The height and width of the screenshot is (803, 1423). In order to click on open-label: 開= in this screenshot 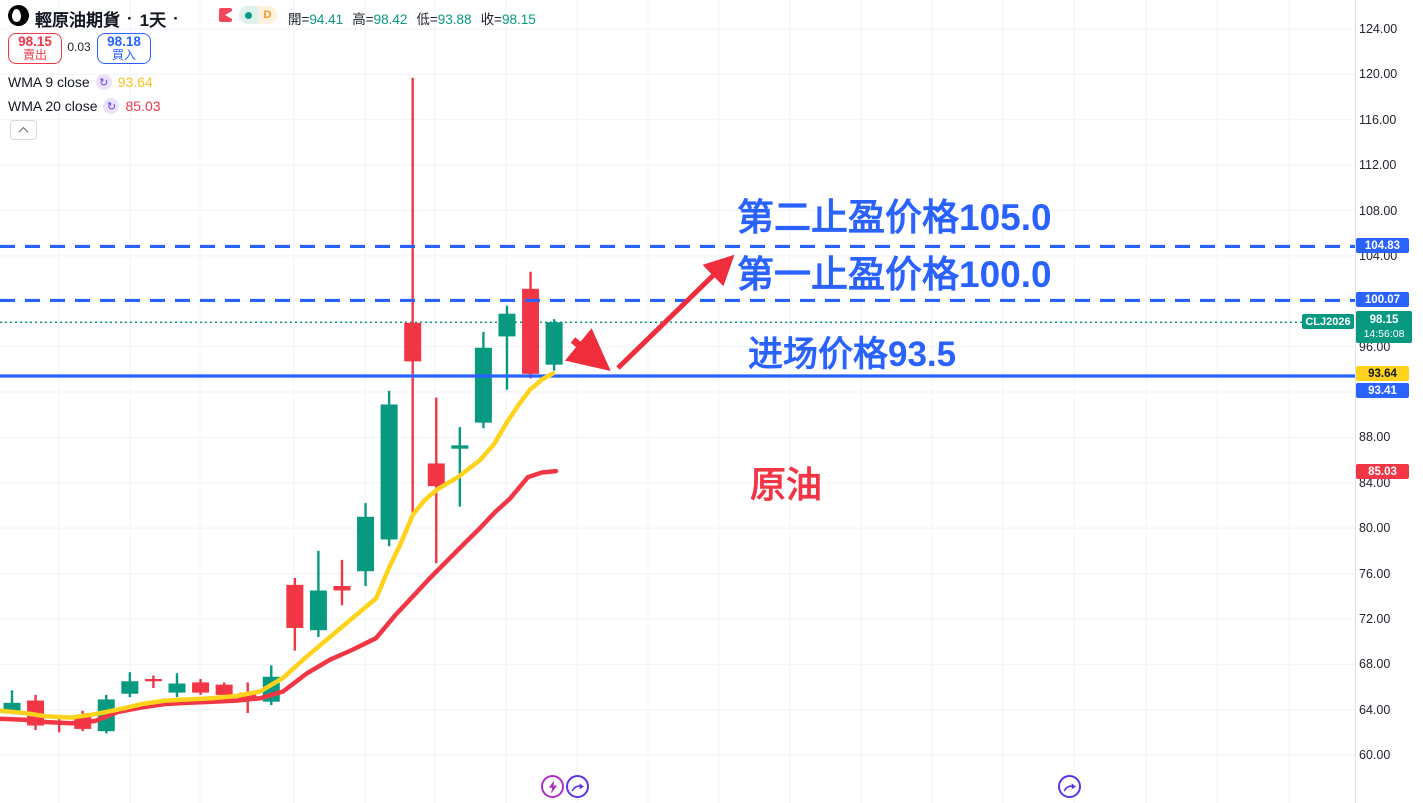, I will do `click(299, 19)`.